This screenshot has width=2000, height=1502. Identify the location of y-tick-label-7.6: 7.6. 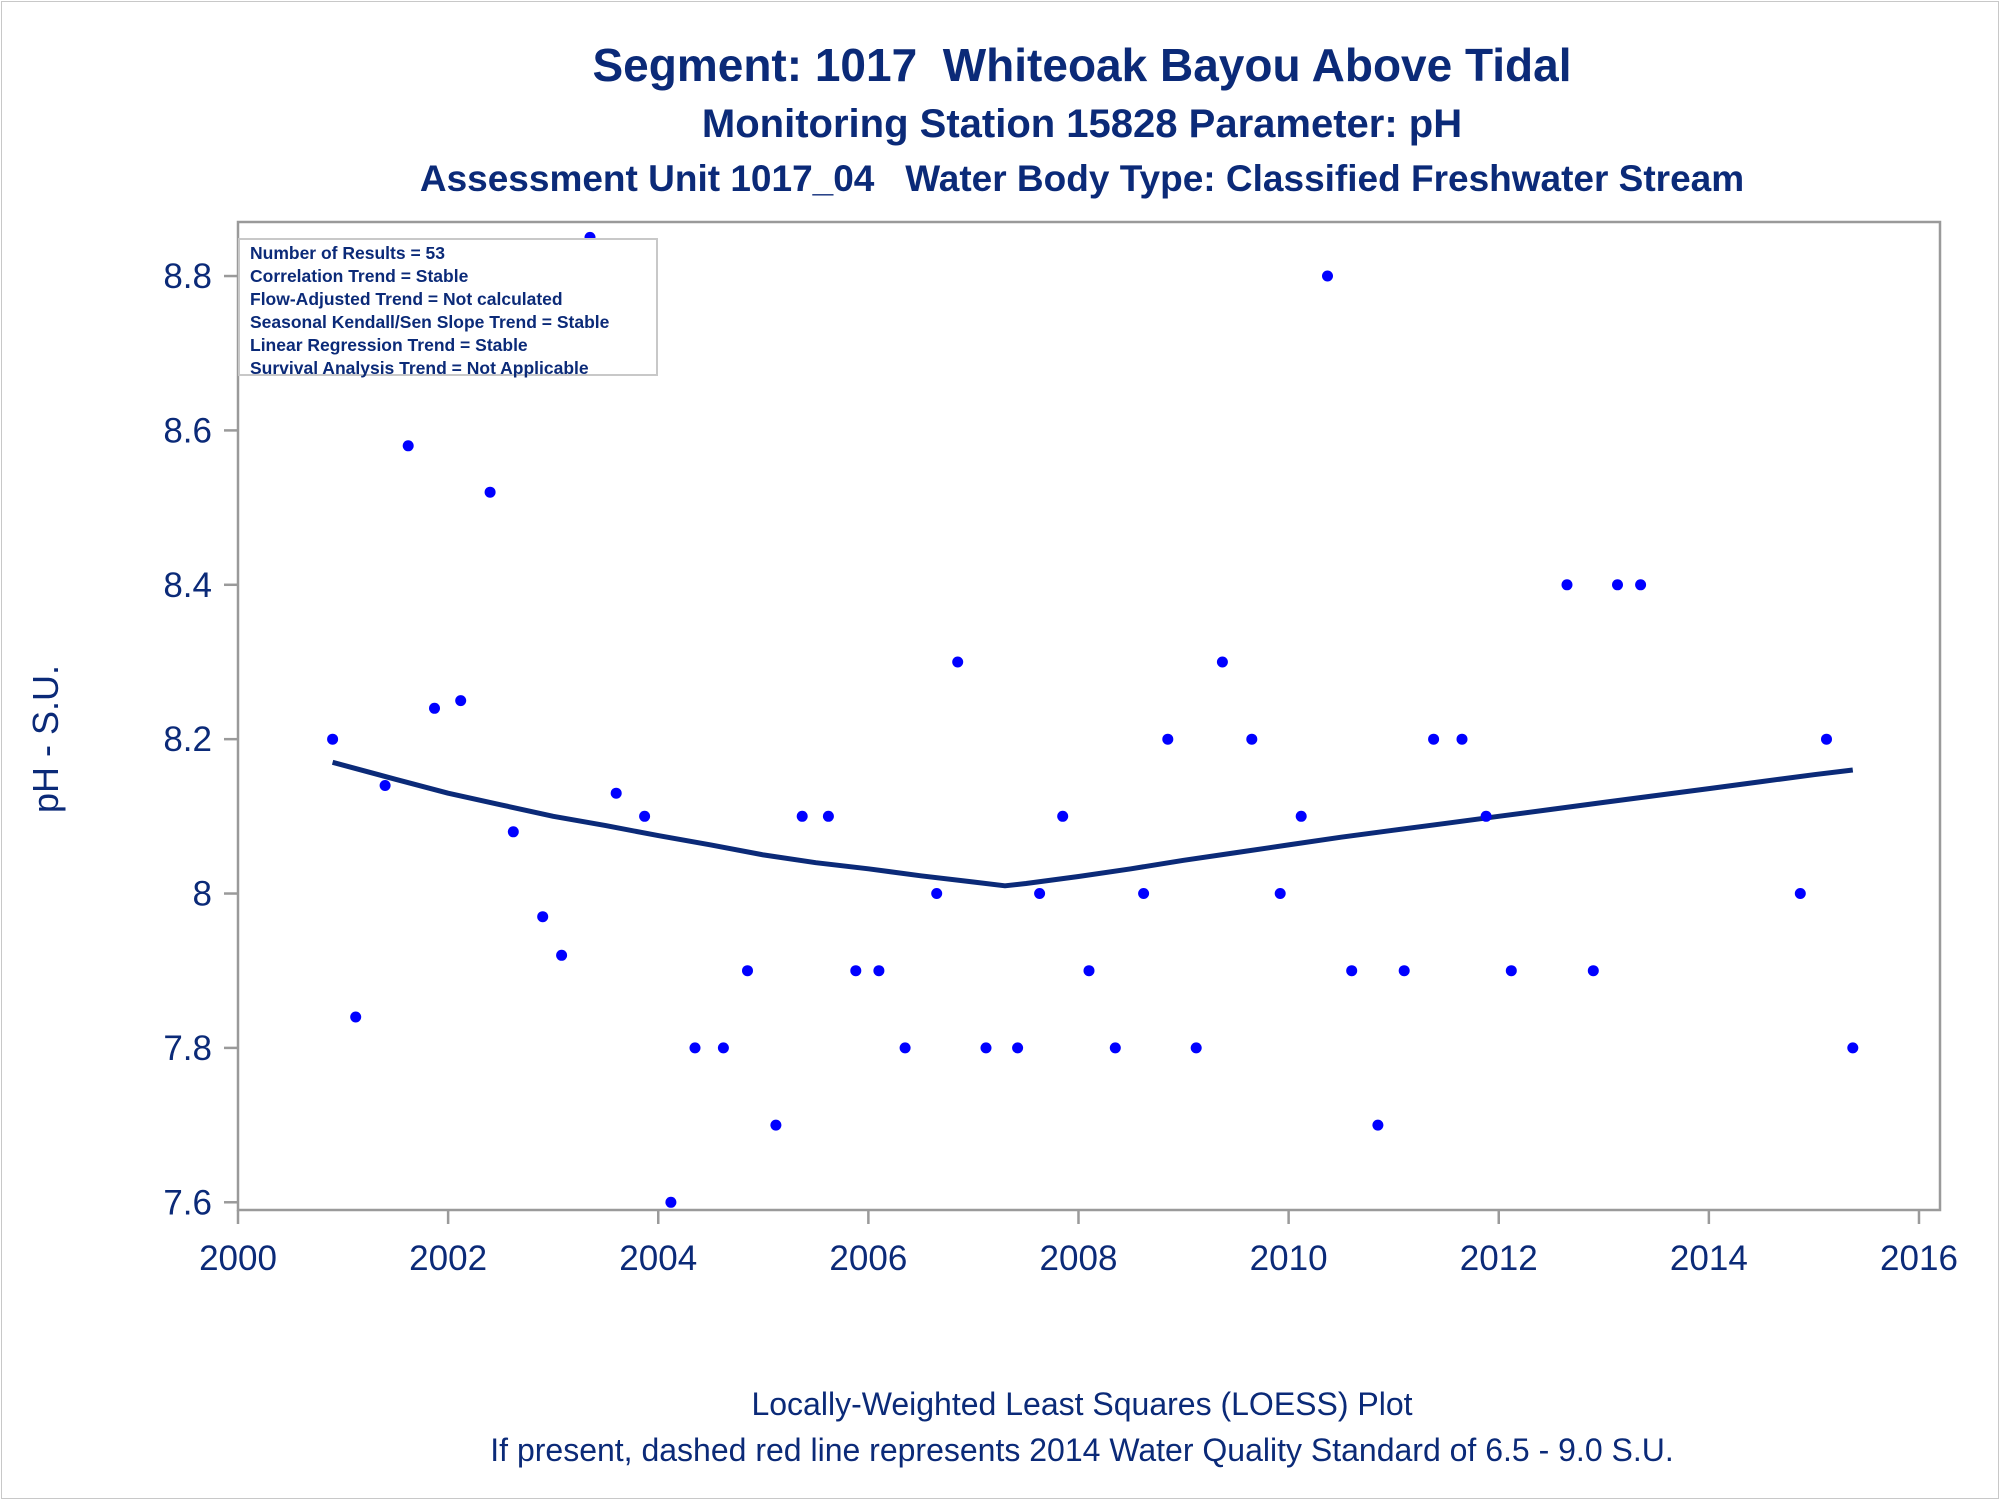
(187, 1202).